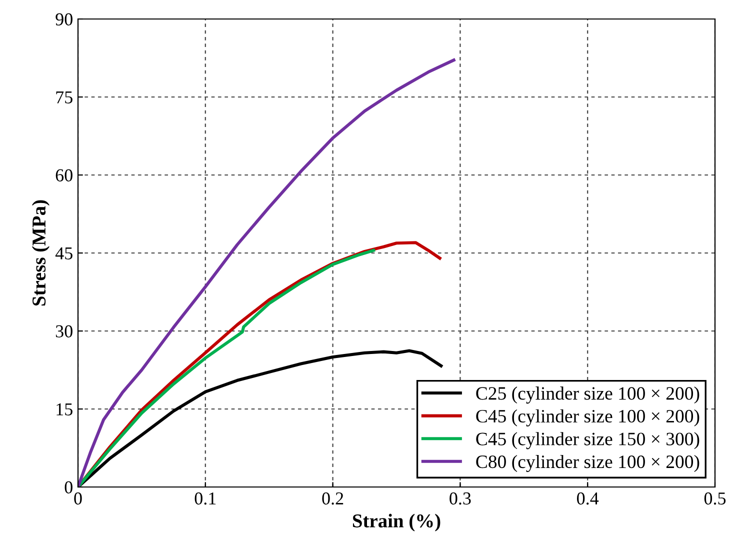 This screenshot has width=731, height=552. What do you see at coordinates (64, 97) in the screenshot?
I see `y-tick-label: 75` at bounding box center [64, 97].